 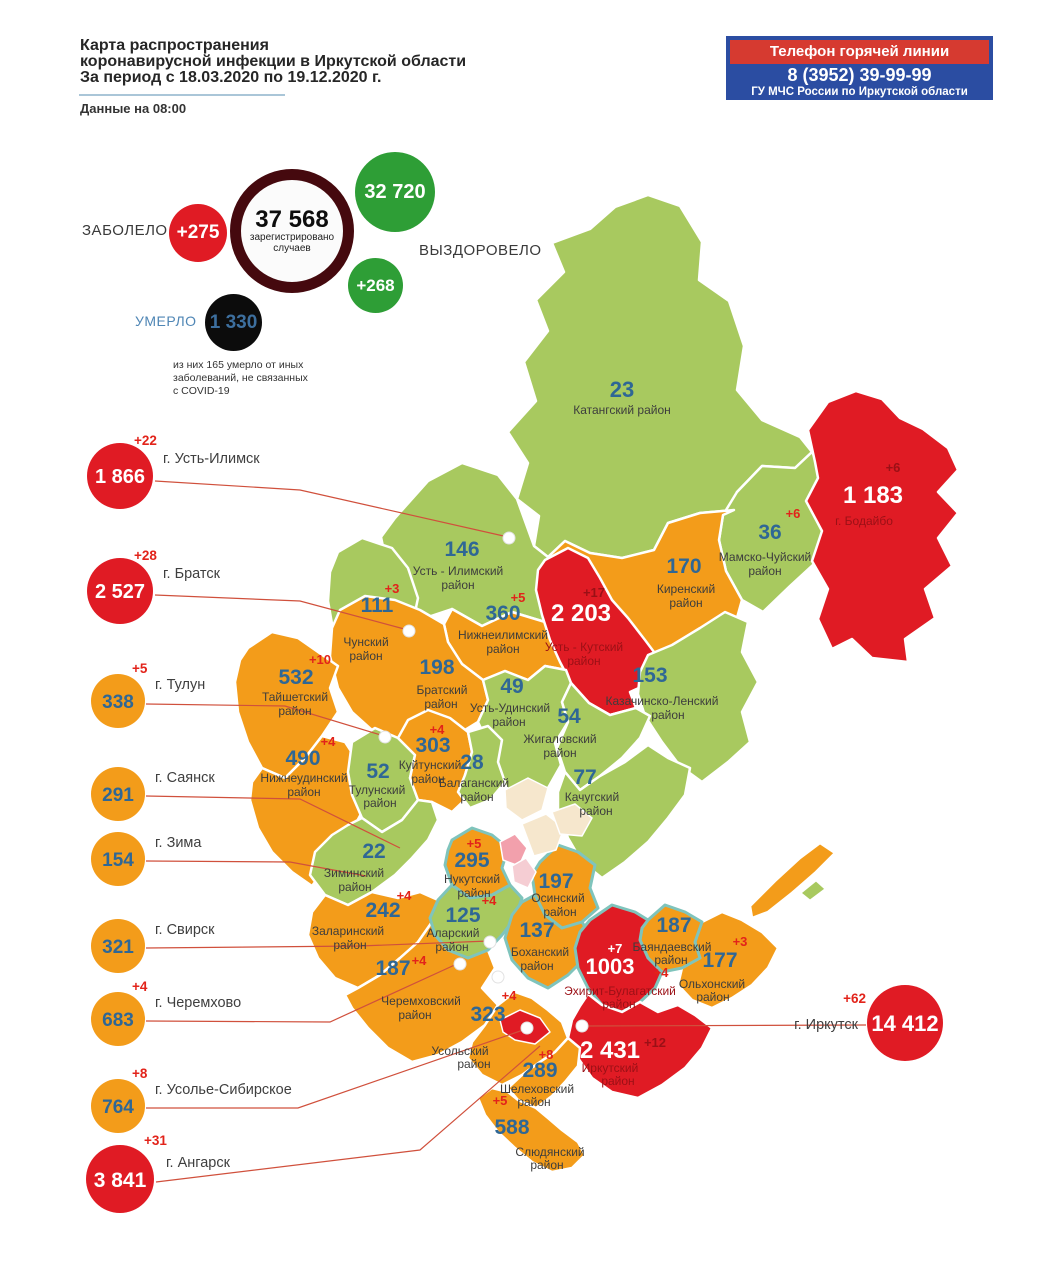 I want to click on city-bratsk-delta: +28, so click(x=145, y=555).